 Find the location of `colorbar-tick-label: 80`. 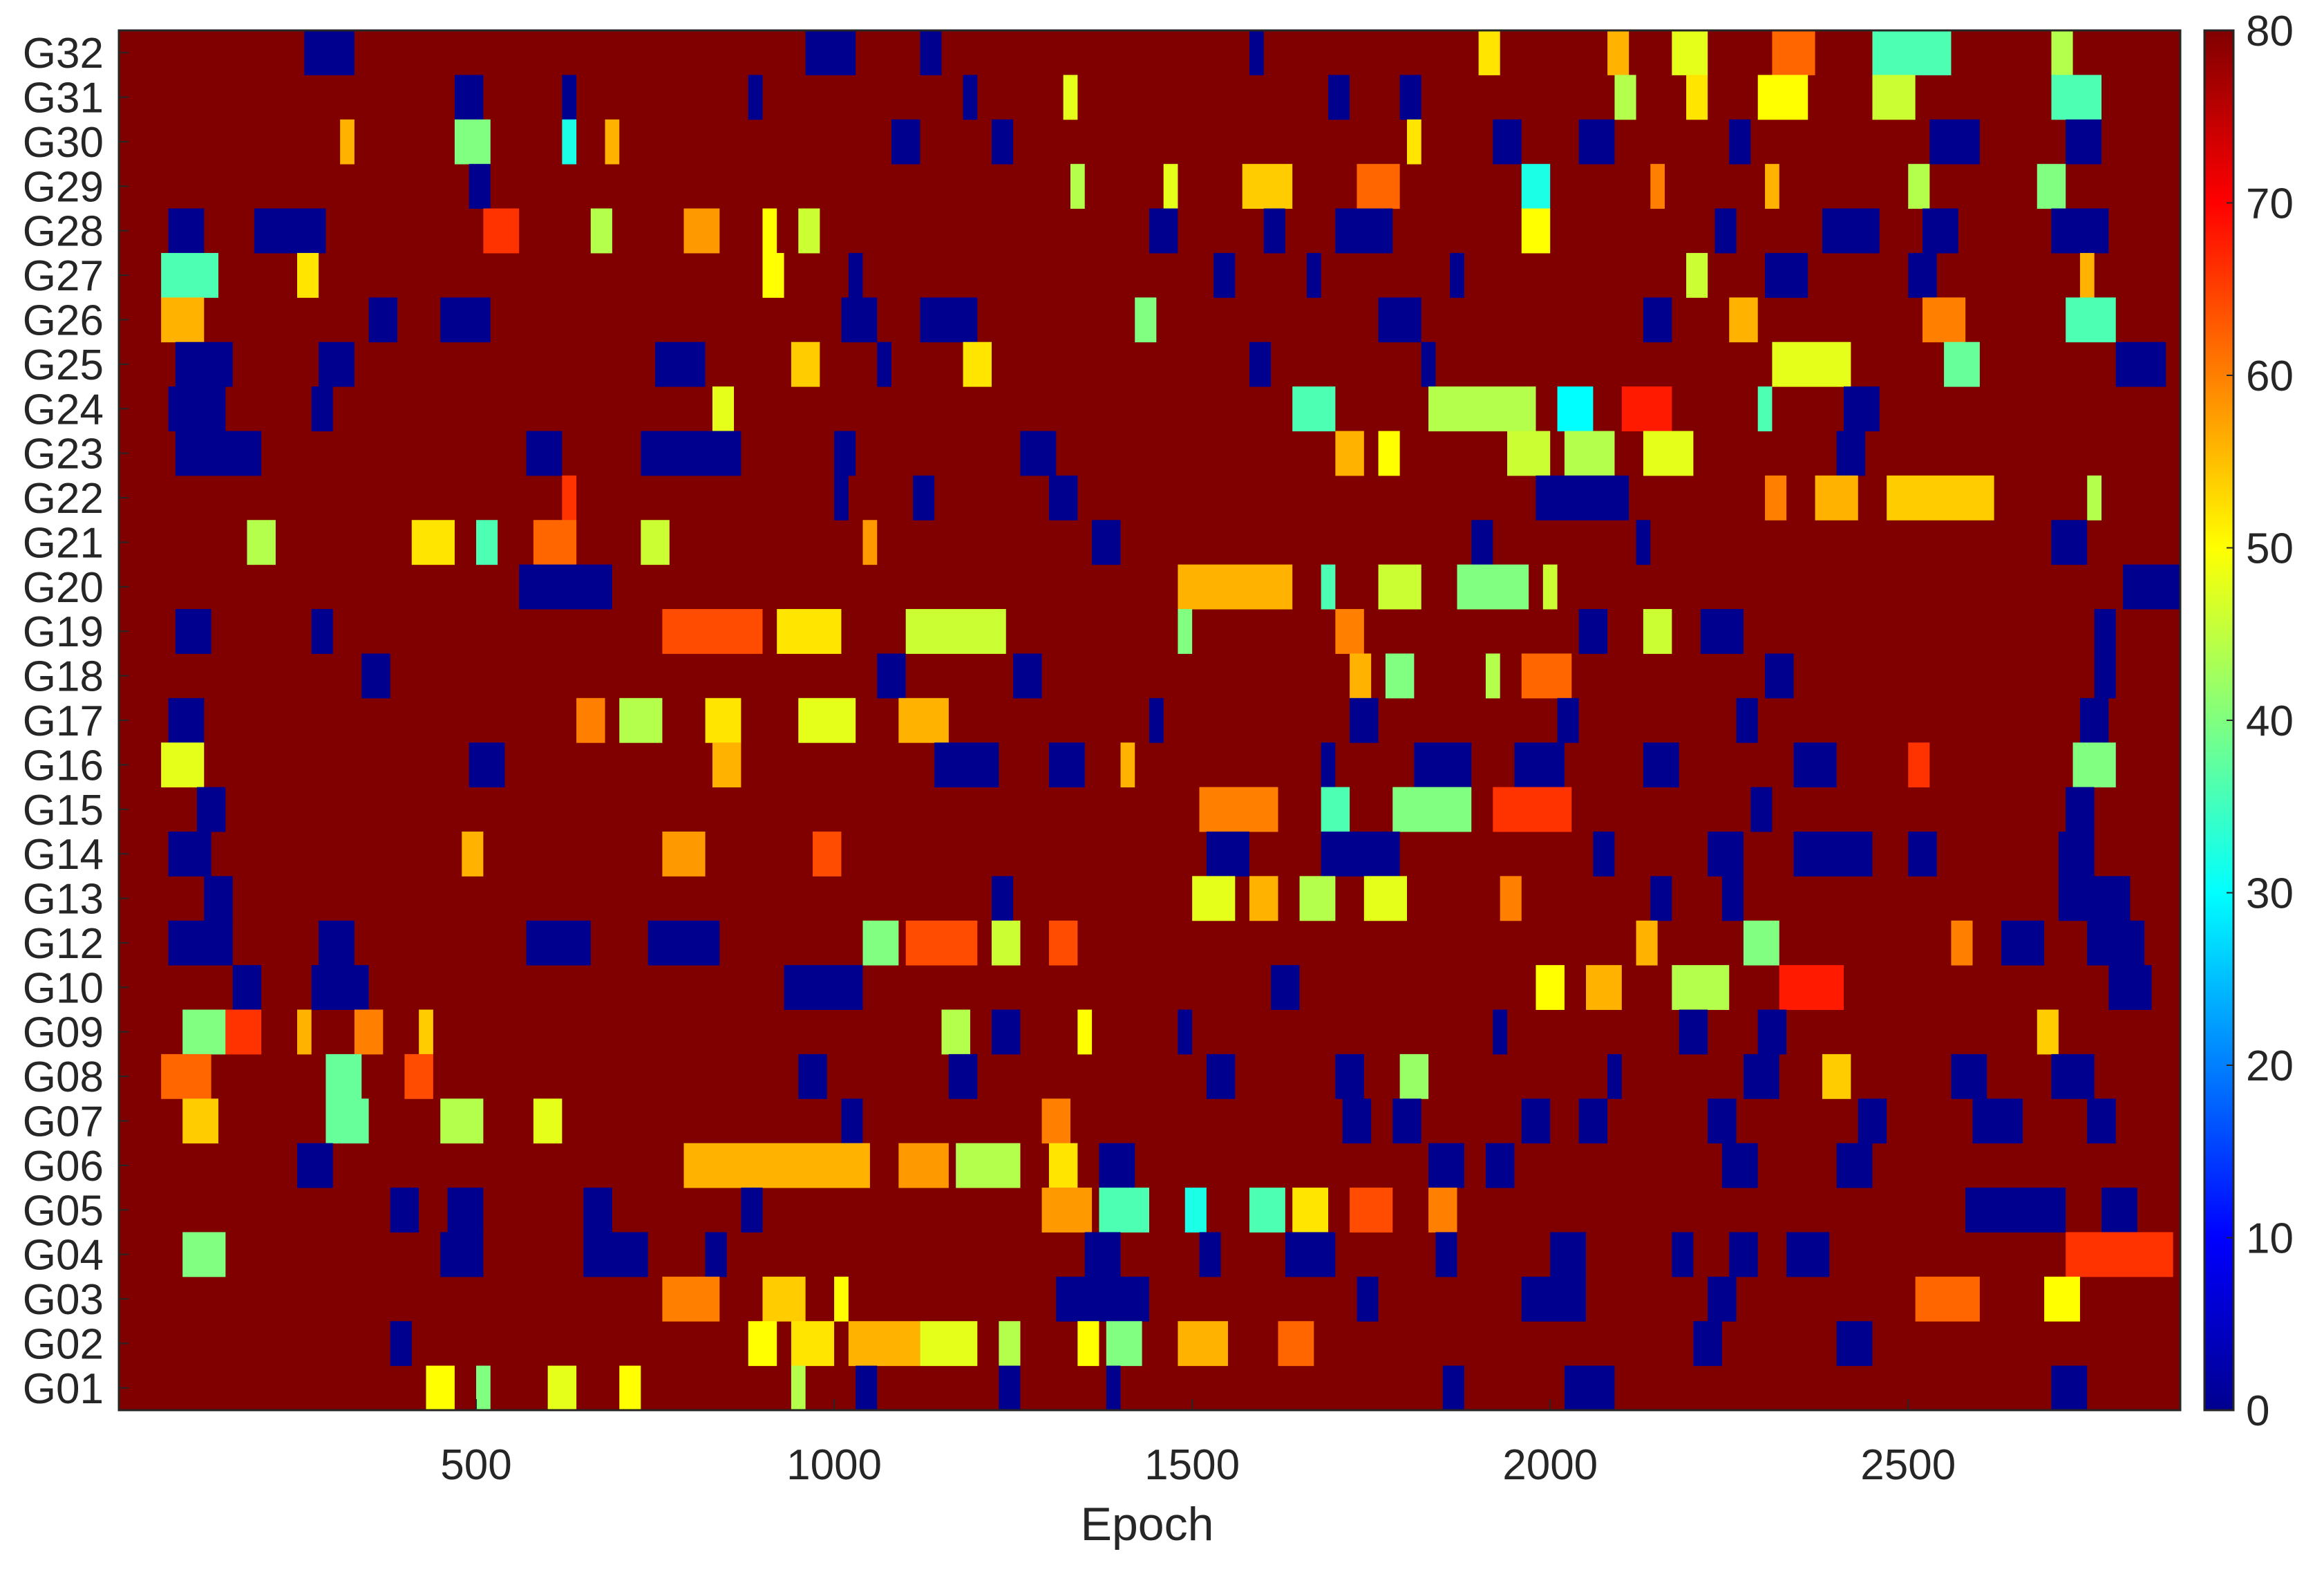

colorbar-tick-label: 80 is located at coordinates (2270, 31).